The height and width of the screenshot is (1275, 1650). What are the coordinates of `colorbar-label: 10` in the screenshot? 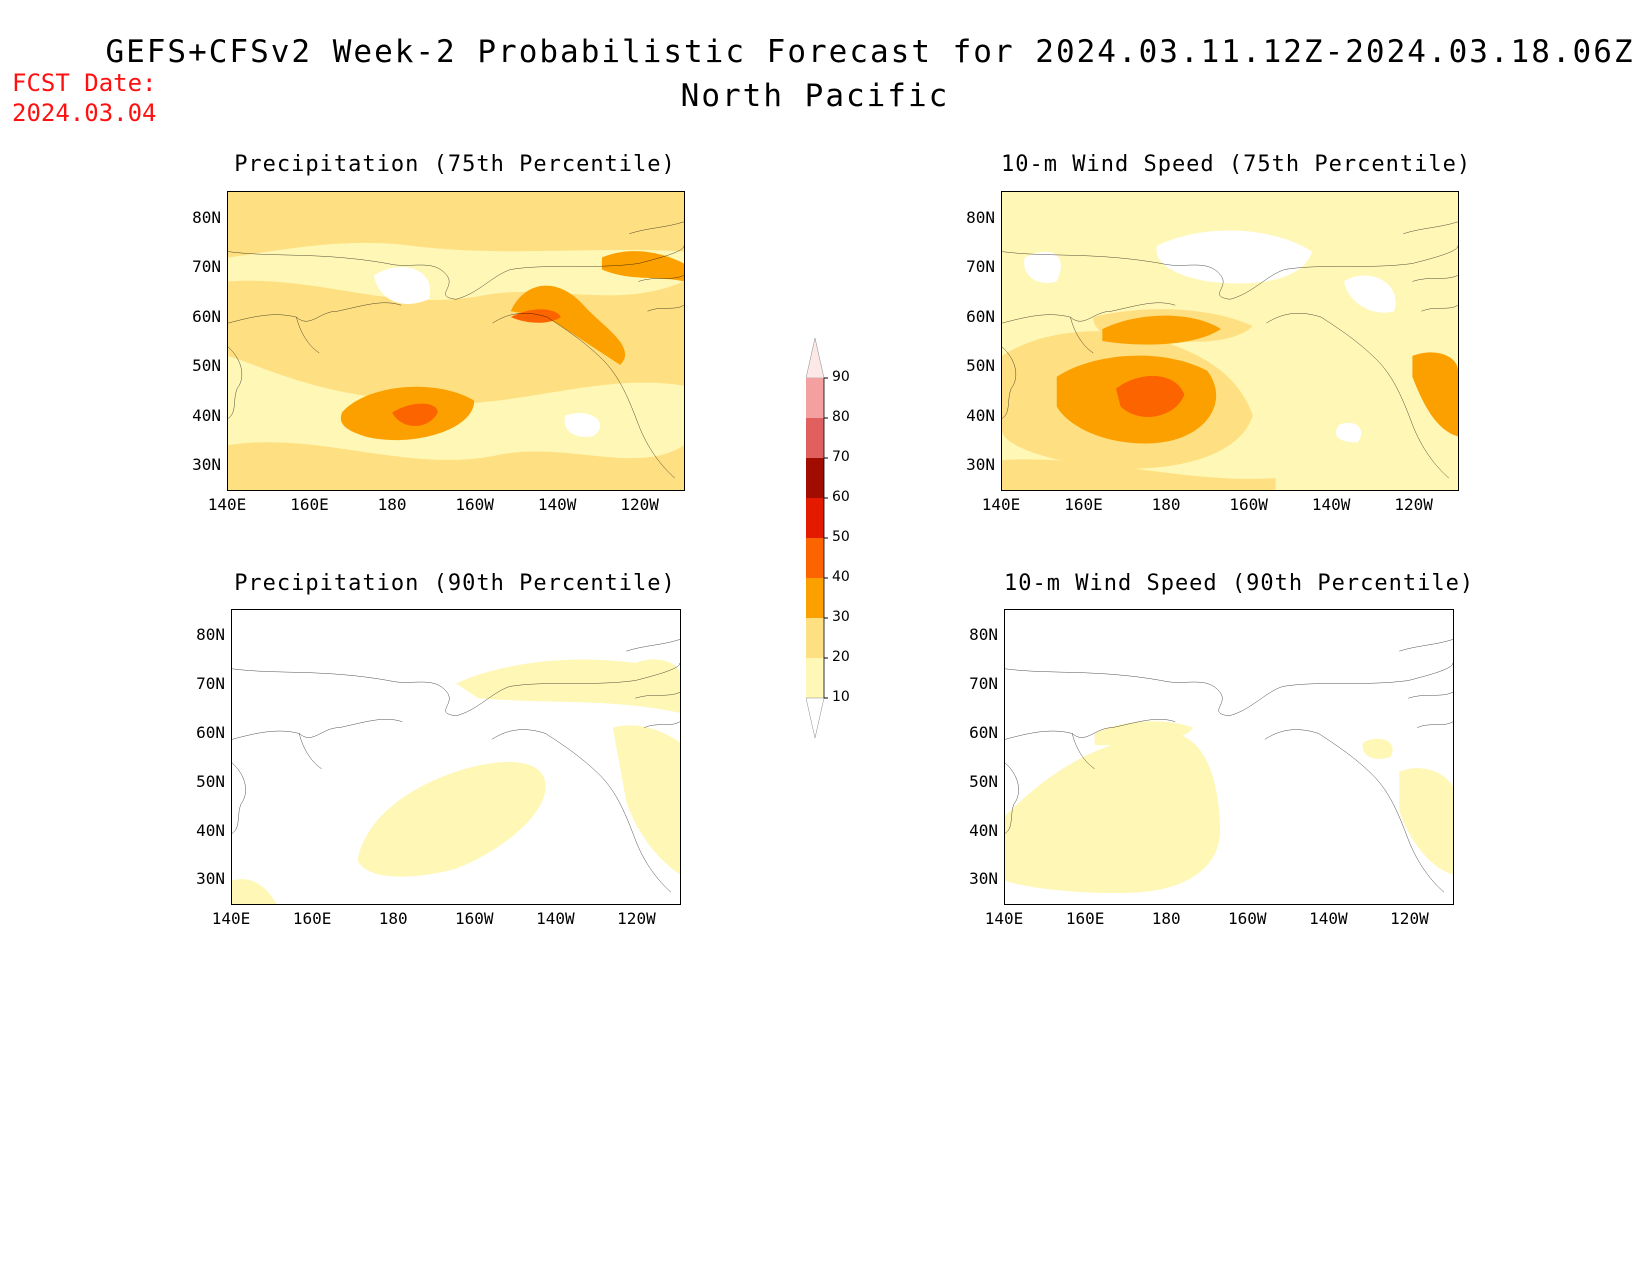 It's located at (841, 697).